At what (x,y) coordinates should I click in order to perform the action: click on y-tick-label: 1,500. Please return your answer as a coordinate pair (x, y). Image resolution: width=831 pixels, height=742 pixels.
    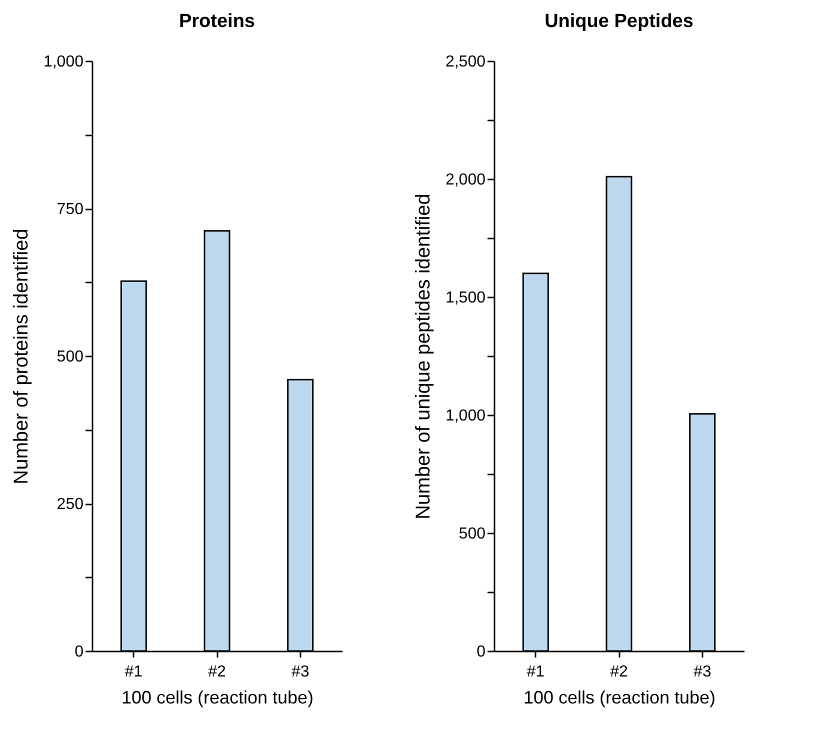
    Looking at the image, I should click on (465, 298).